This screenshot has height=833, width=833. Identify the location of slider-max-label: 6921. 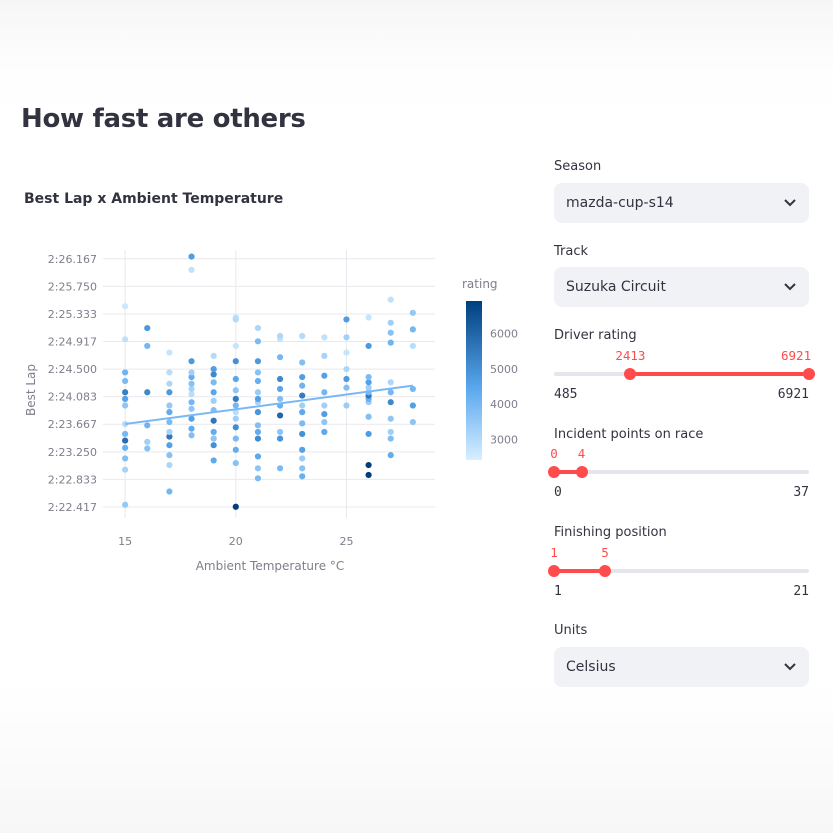
(793, 394).